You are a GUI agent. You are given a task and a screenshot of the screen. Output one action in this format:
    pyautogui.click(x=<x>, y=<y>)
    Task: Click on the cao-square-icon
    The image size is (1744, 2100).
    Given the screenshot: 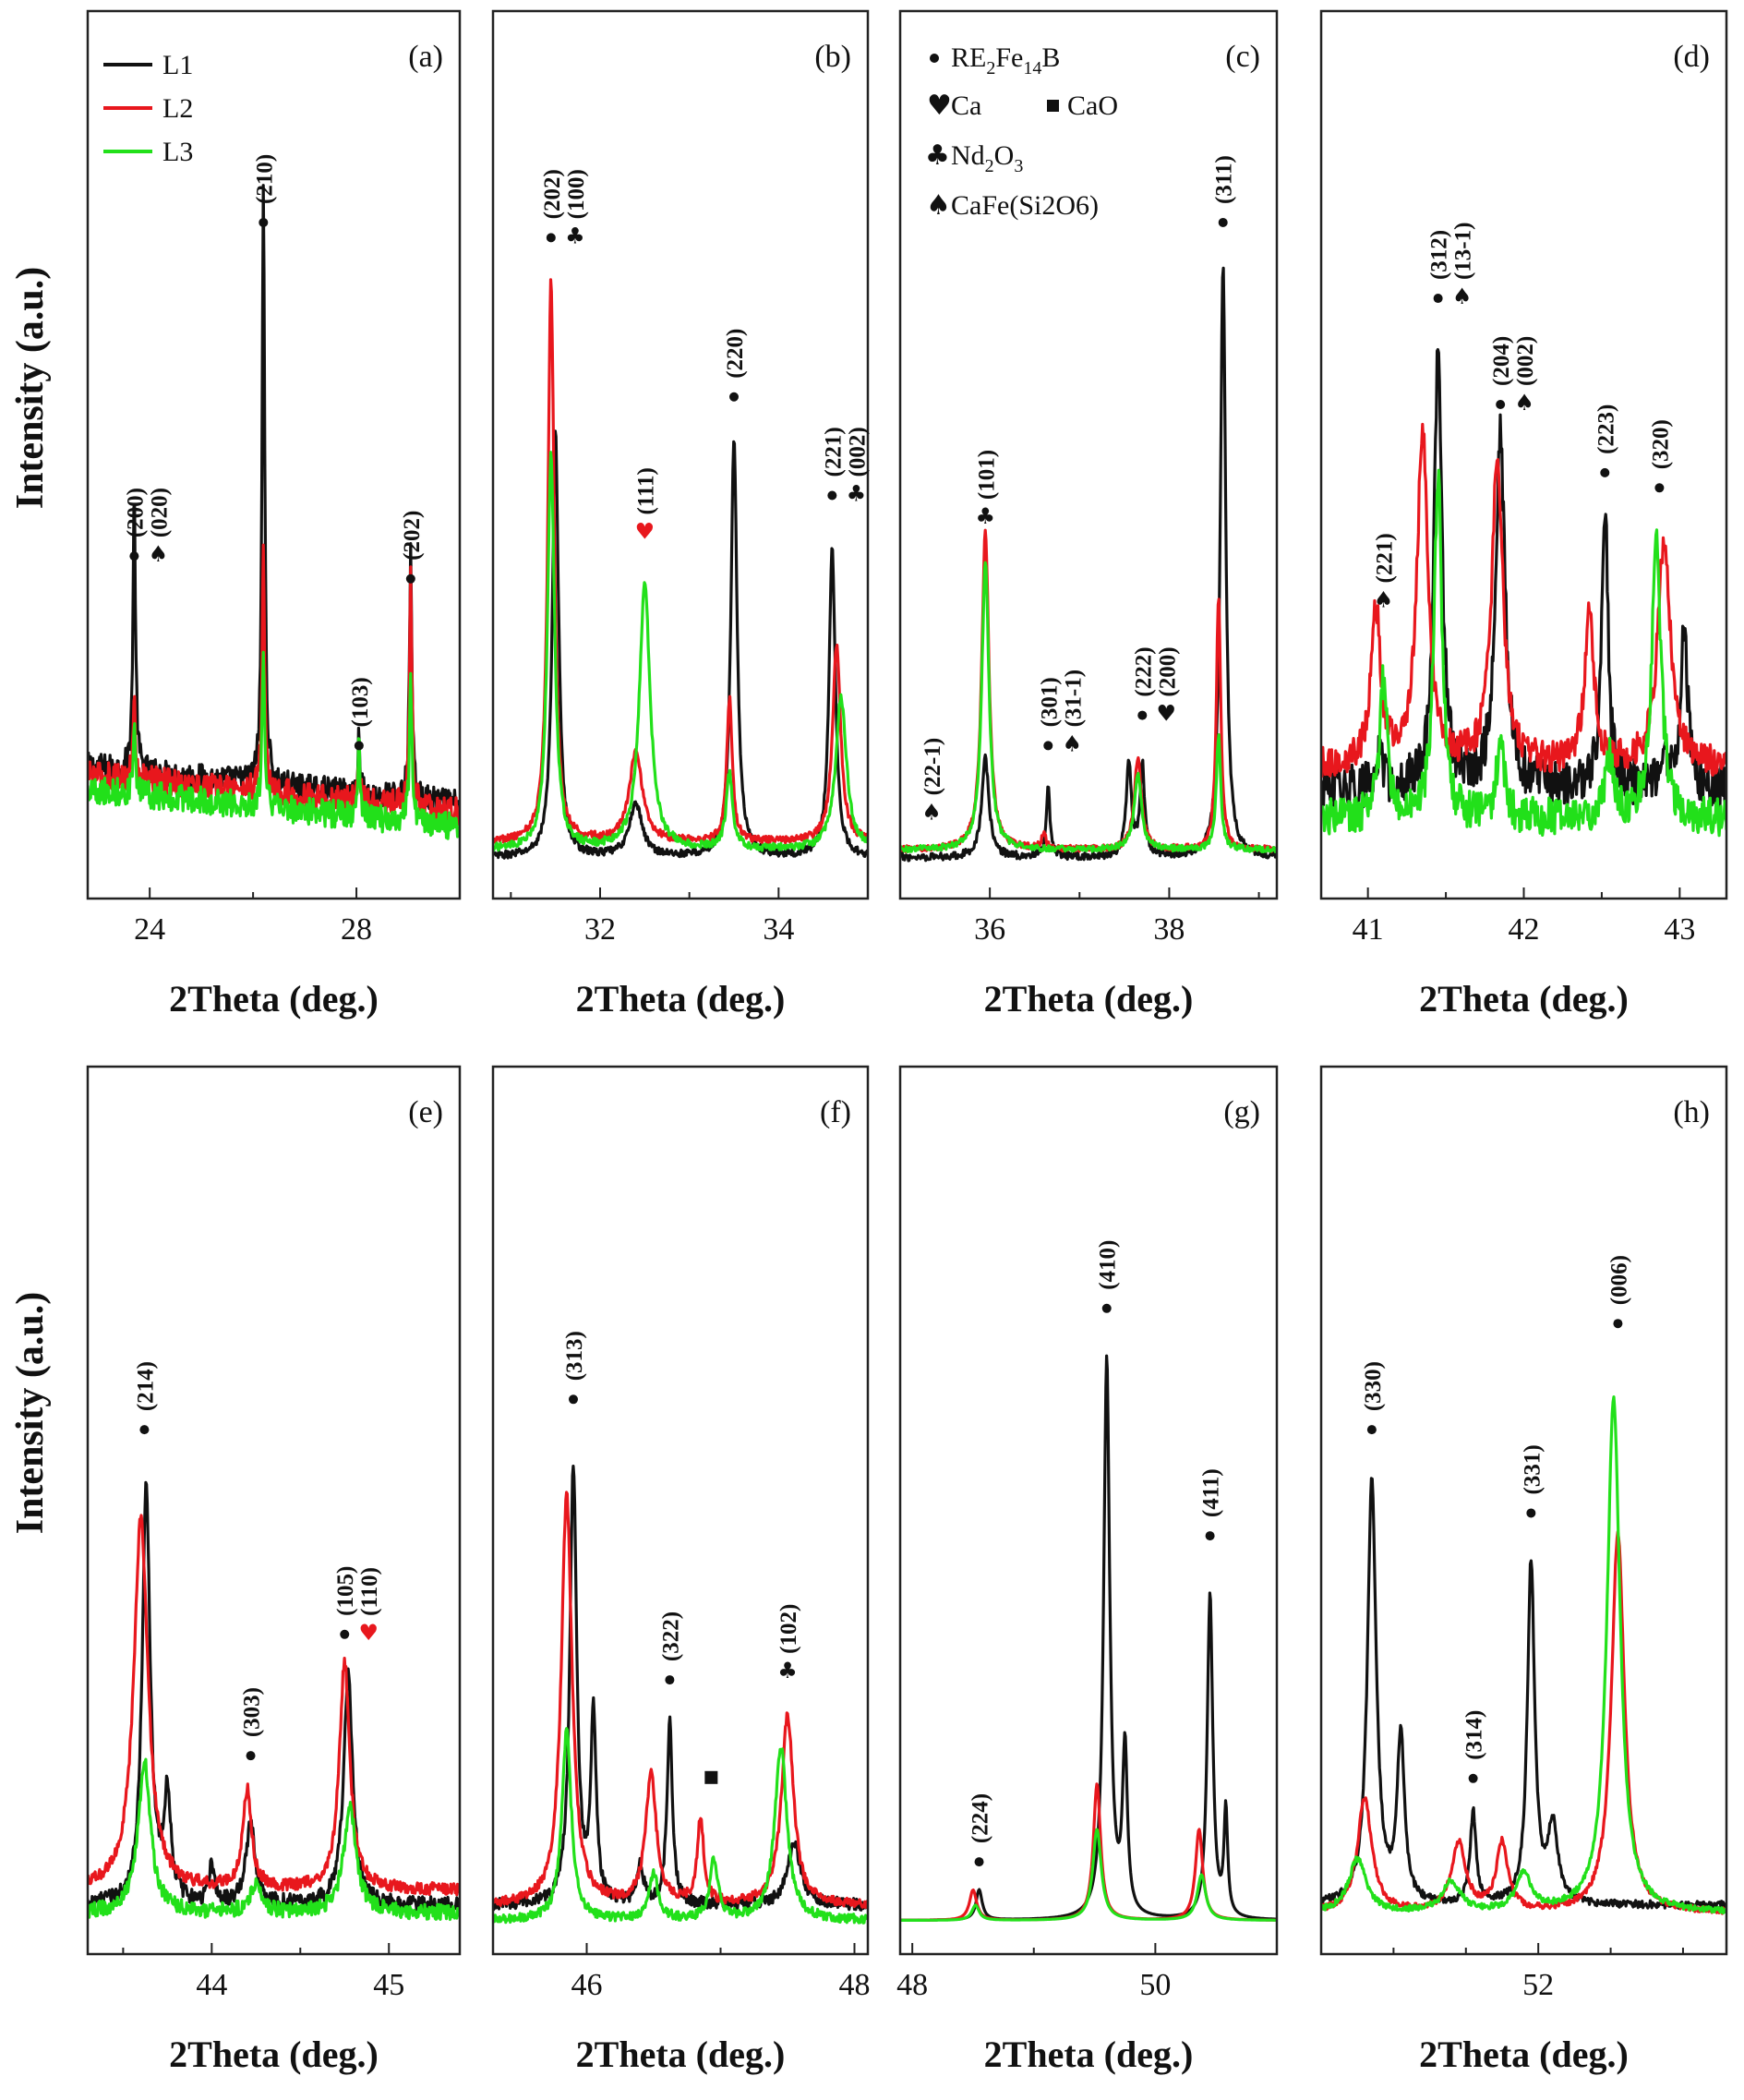 What is the action you would take?
    pyautogui.click(x=1053, y=106)
    